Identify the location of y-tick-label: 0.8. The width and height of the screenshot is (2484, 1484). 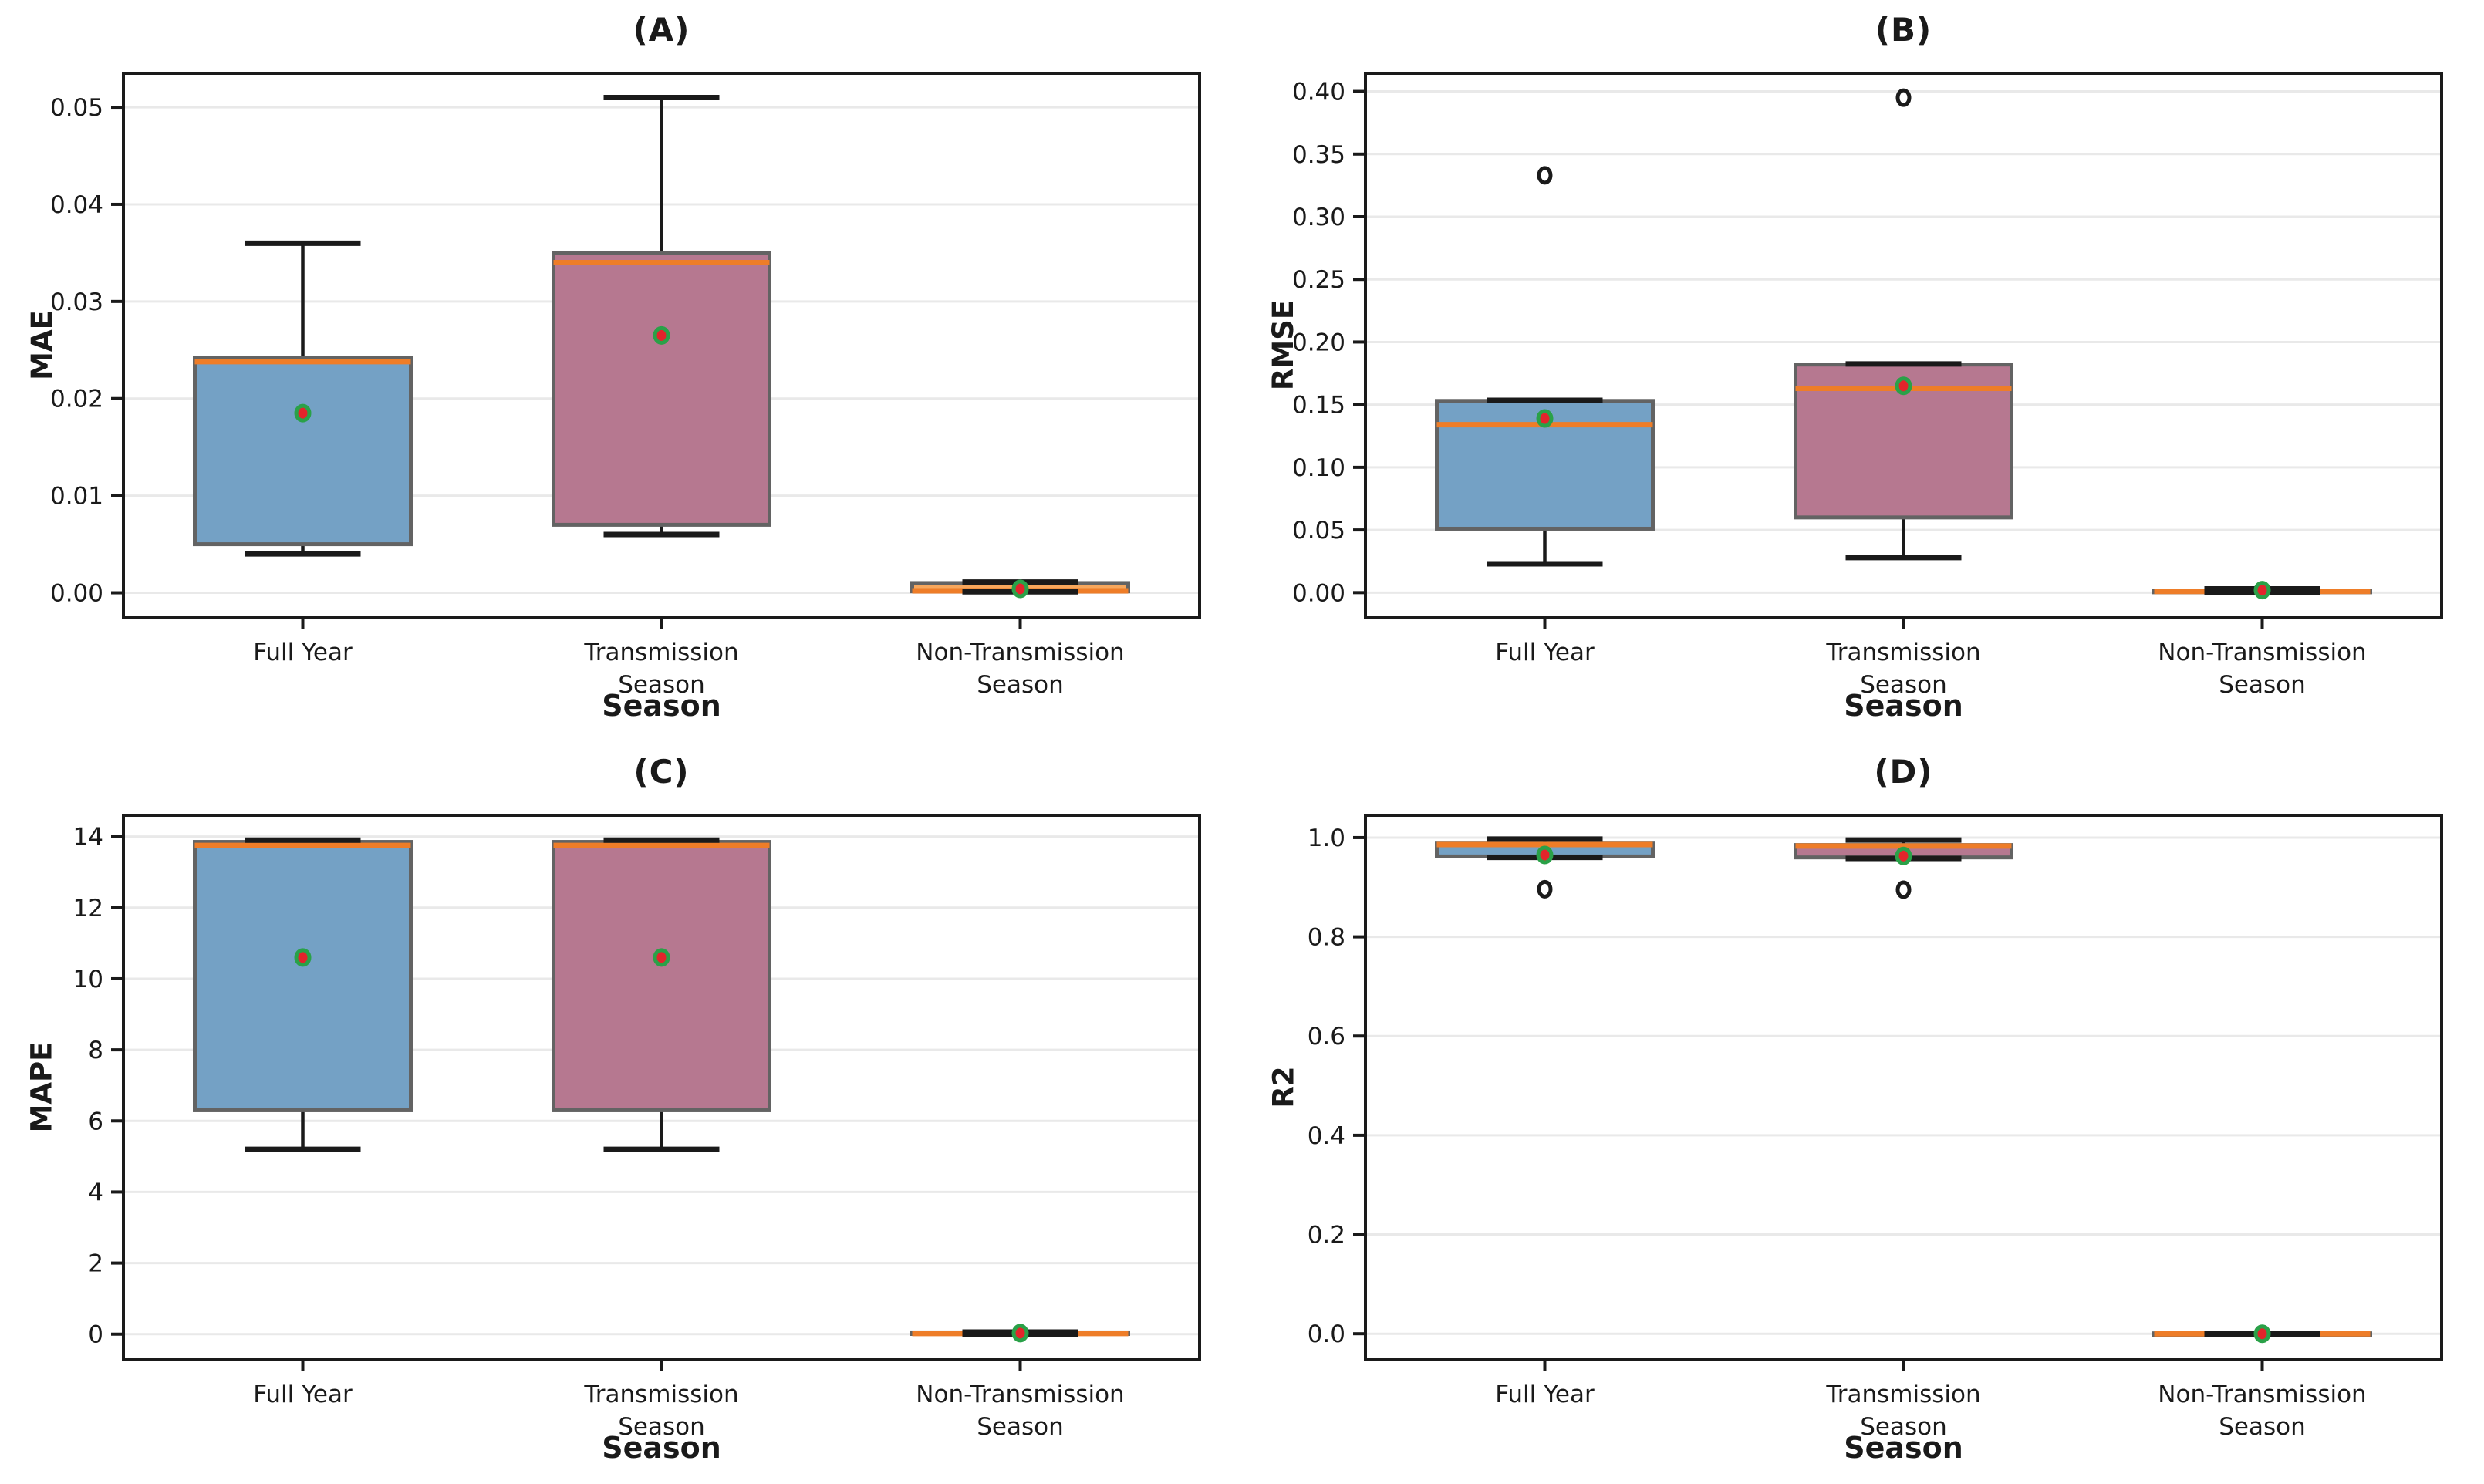
(1326, 938).